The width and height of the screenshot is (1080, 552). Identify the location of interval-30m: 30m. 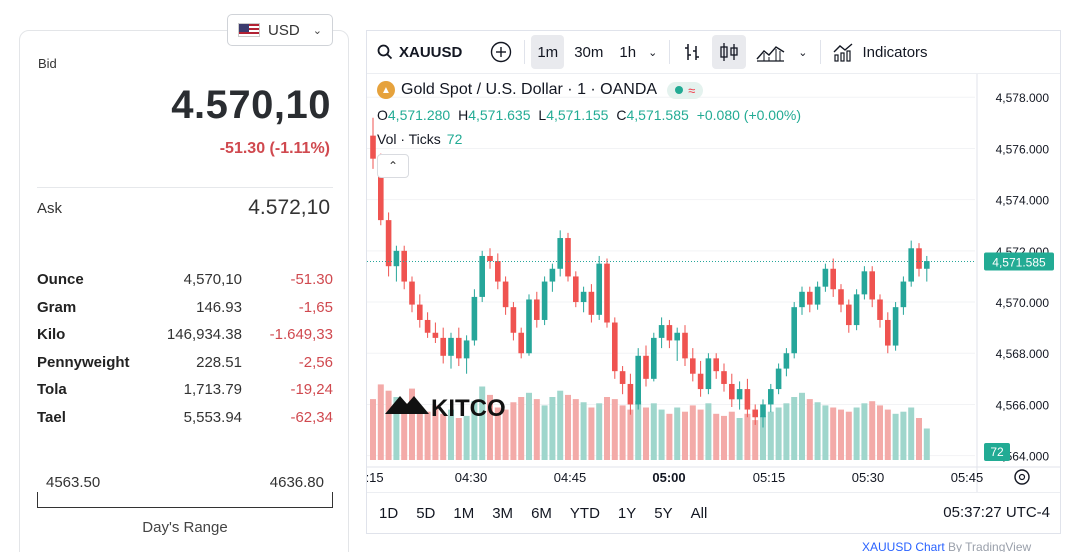
(589, 52).